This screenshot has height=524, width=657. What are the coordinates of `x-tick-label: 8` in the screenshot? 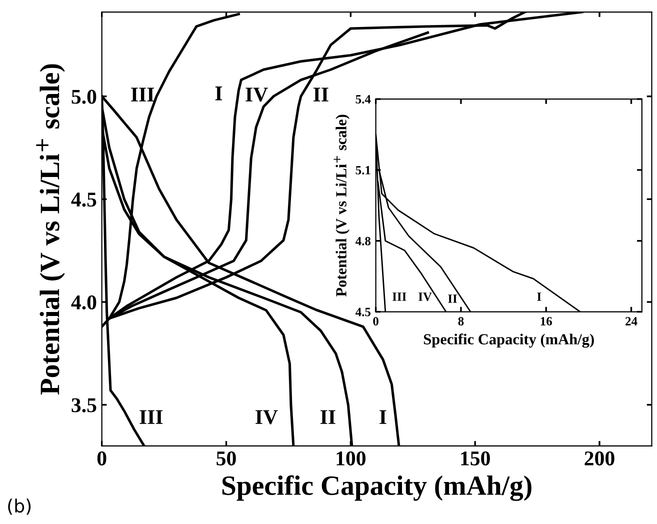 It's located at (461, 321).